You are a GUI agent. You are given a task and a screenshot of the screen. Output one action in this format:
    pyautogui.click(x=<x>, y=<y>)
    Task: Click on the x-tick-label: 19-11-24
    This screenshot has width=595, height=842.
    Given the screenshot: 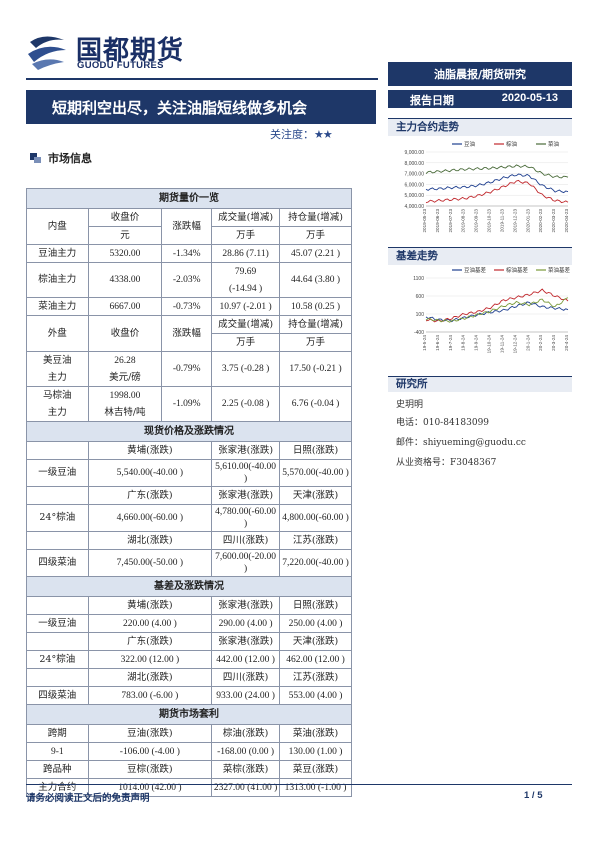 What is the action you would take?
    pyautogui.click(x=501, y=344)
    